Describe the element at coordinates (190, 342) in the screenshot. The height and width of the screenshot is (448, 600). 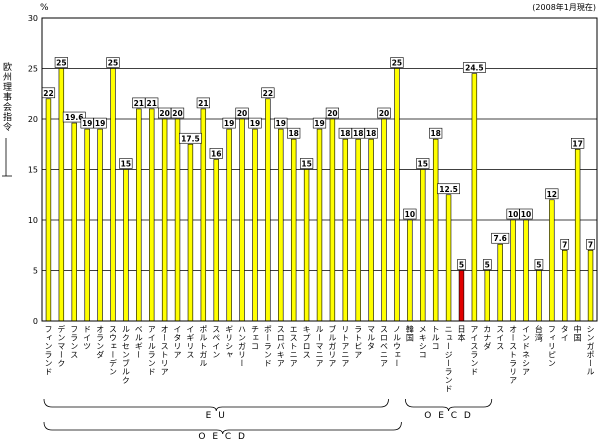
I see `x-tick-label: イギリス` at that location.